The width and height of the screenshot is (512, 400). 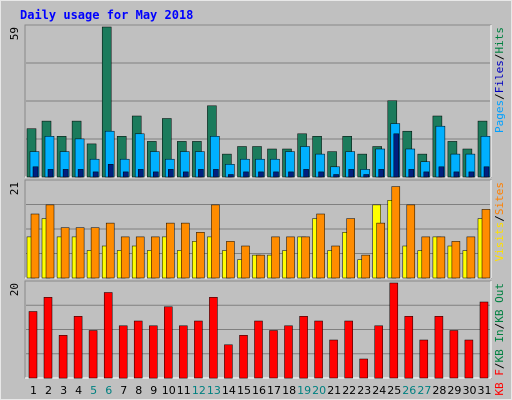 What do you see at coordinates (304, 390) in the screenshot?
I see `x-tick-label: 19` at bounding box center [304, 390].